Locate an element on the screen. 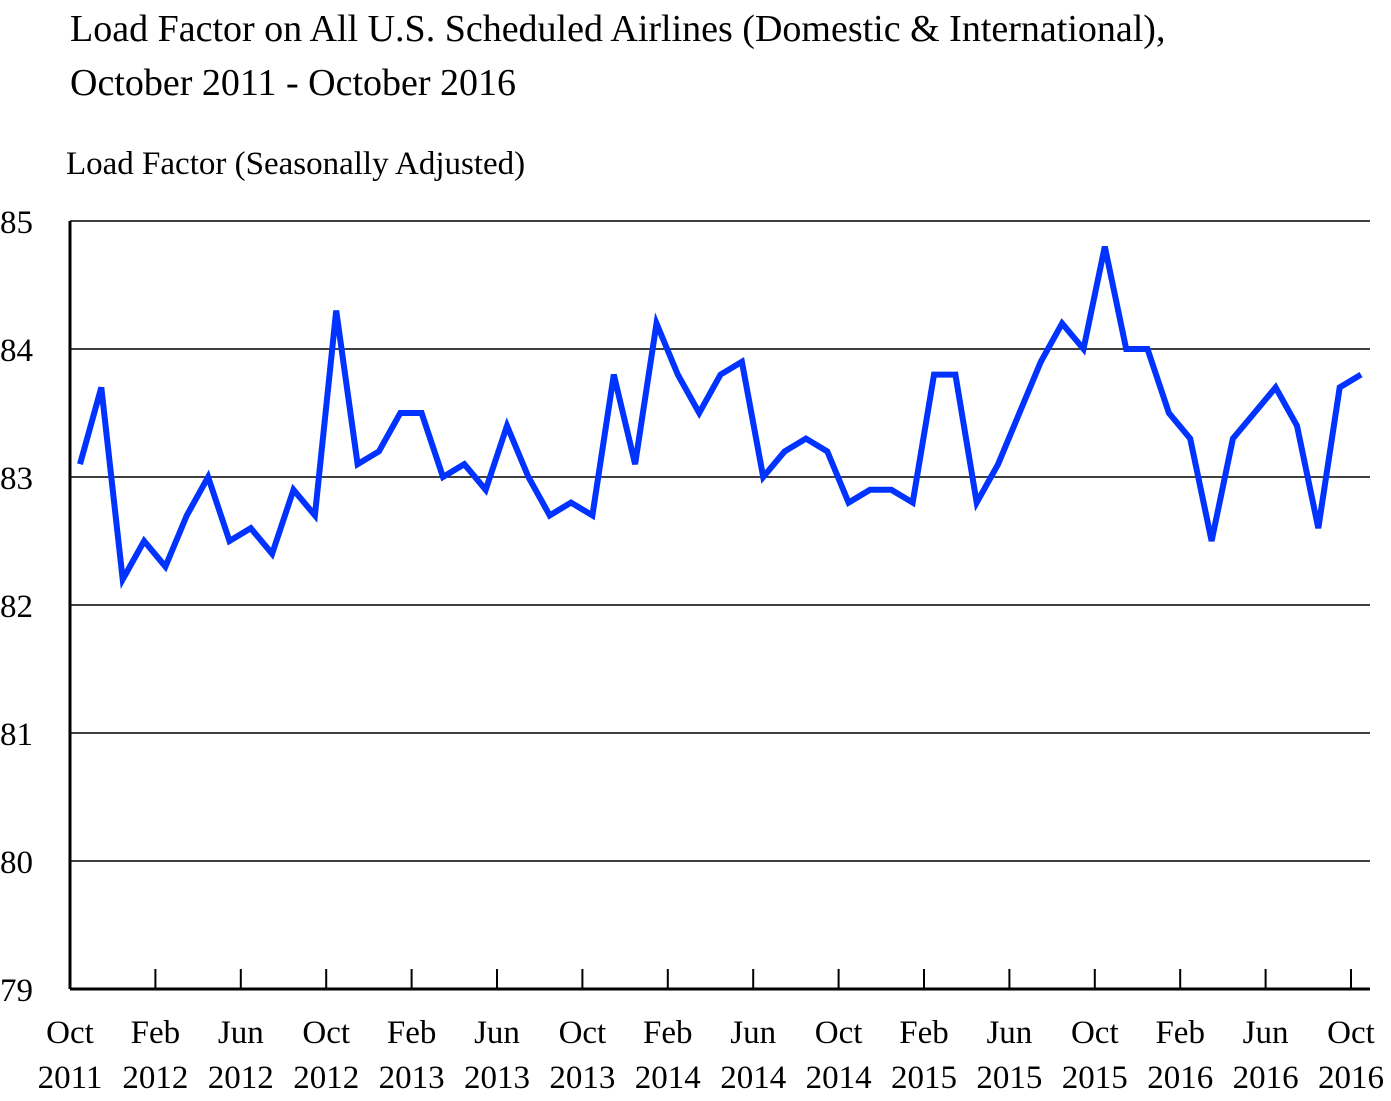 This screenshot has width=1391, height=1101. y-tick-label: 83 is located at coordinates (16, 479).